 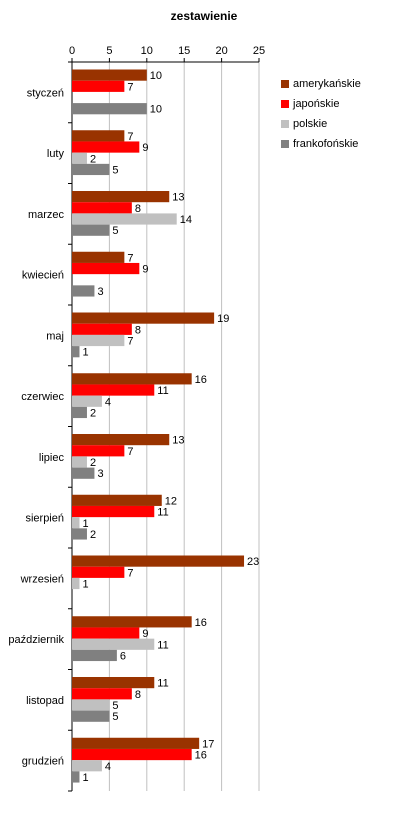 What do you see at coordinates (45, 701) in the screenshot?
I see `category-label: listopad` at bounding box center [45, 701].